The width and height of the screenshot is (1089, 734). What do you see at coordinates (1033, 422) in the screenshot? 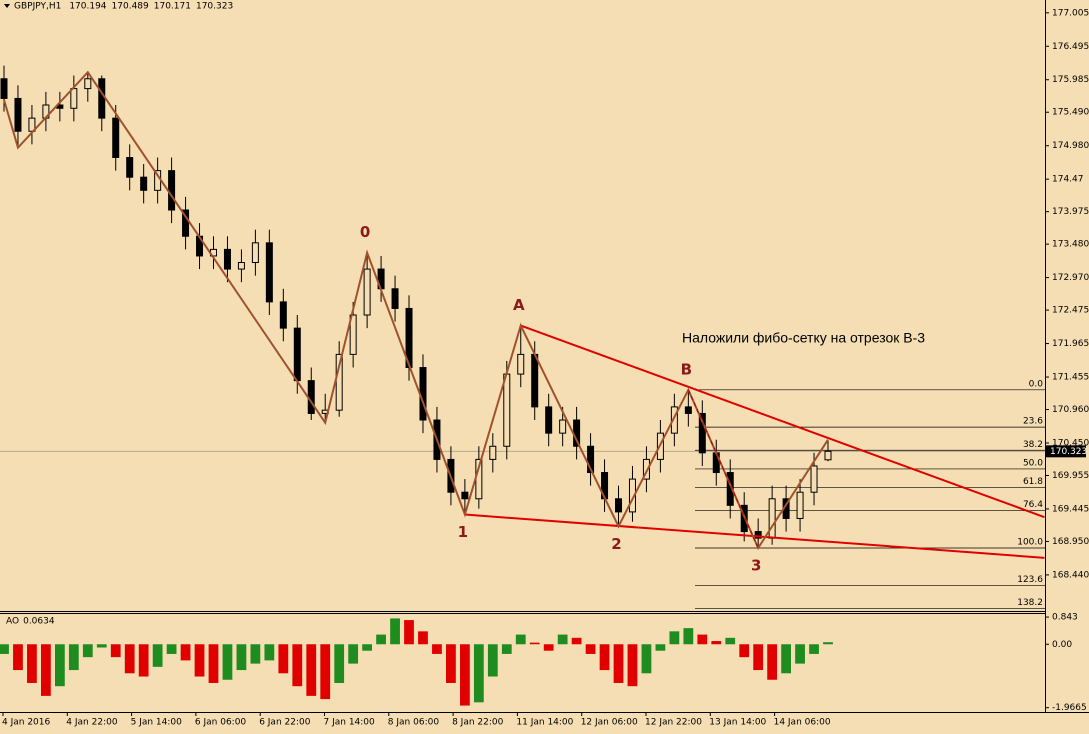
I see `fibo-label: 23.6` at bounding box center [1033, 422].